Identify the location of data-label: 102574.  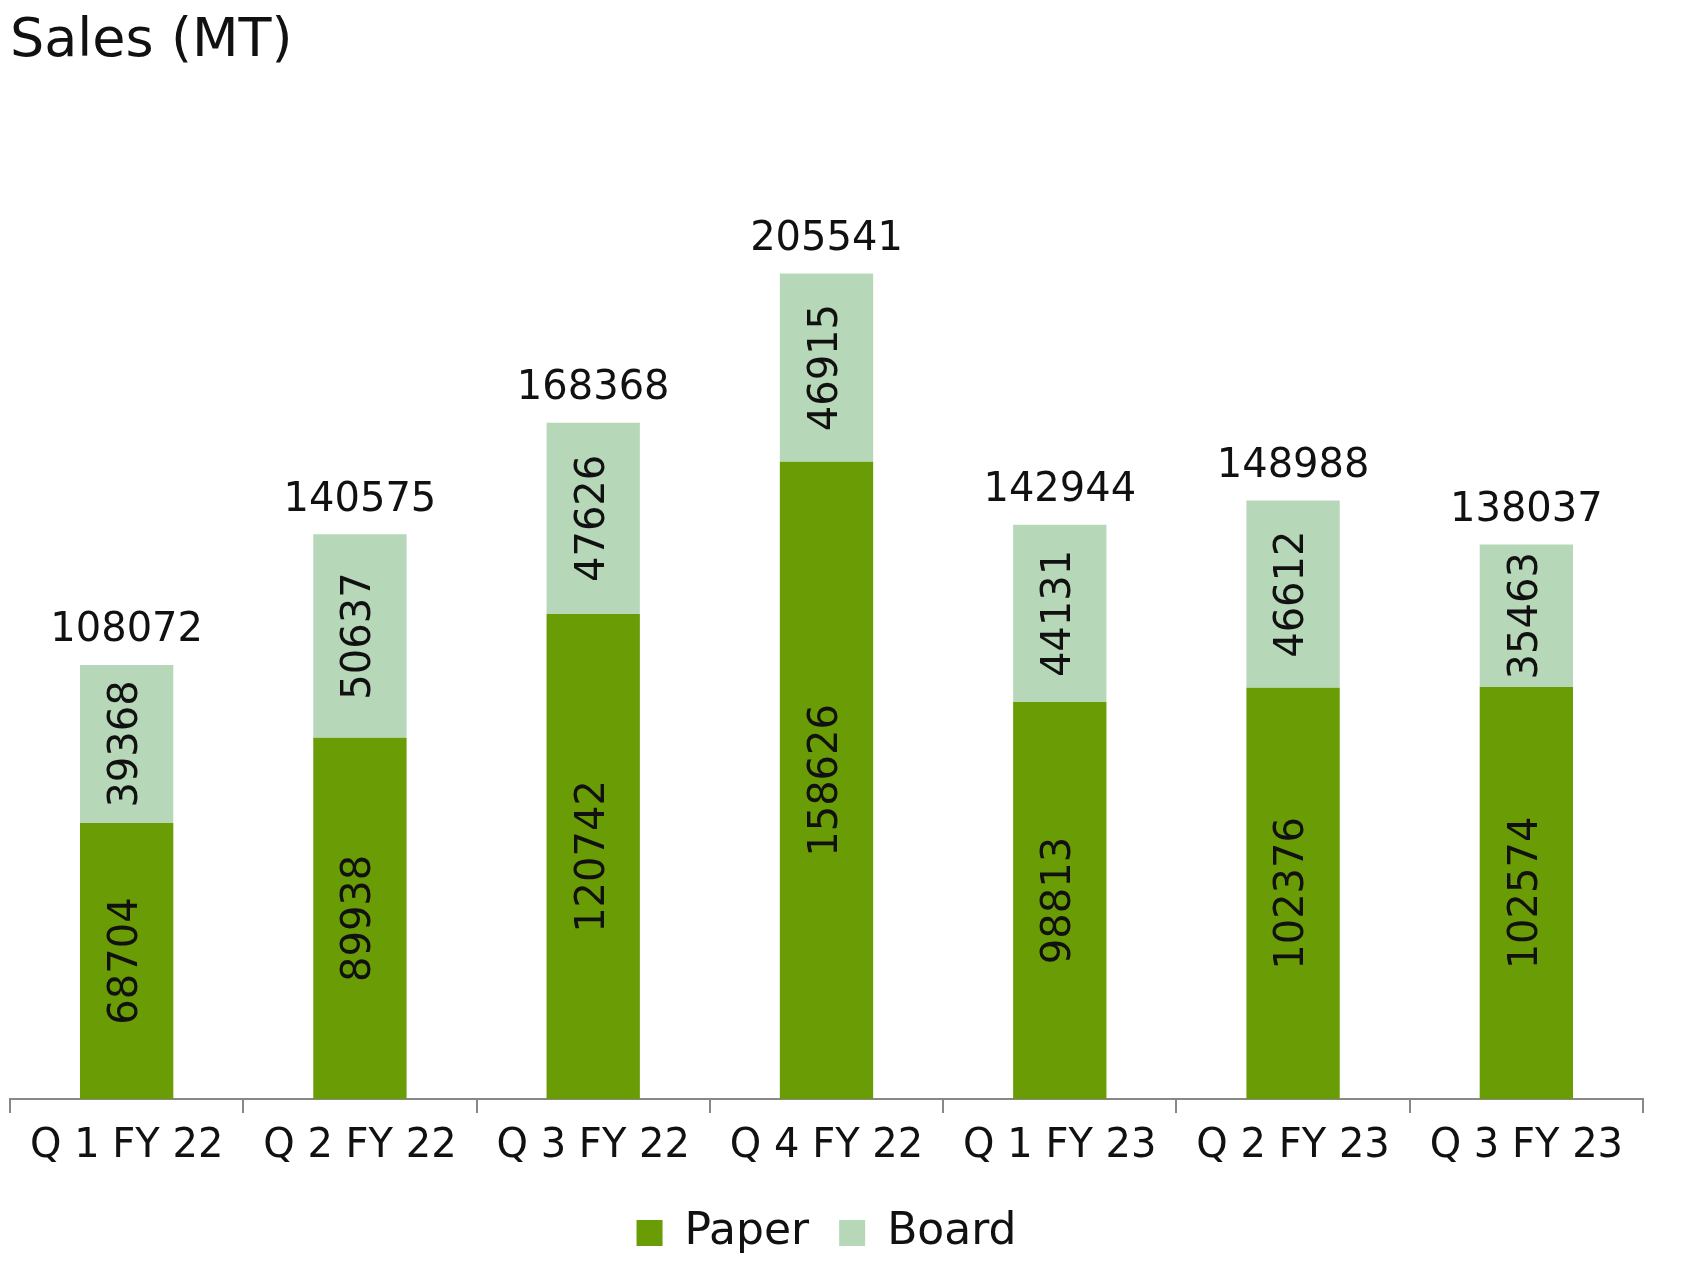
(1522, 893).